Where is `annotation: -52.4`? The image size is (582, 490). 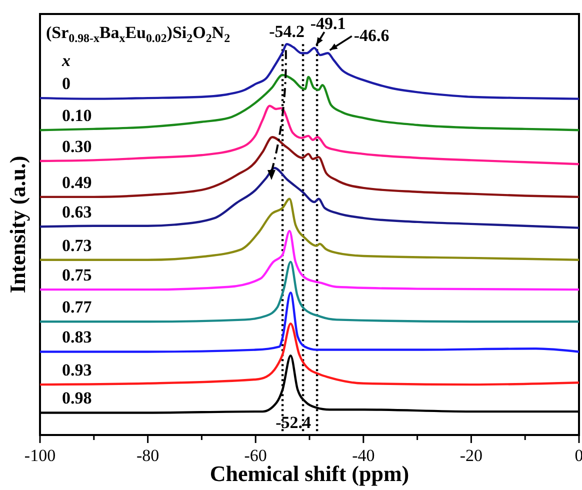 annotation: -52.4 is located at coordinates (294, 422).